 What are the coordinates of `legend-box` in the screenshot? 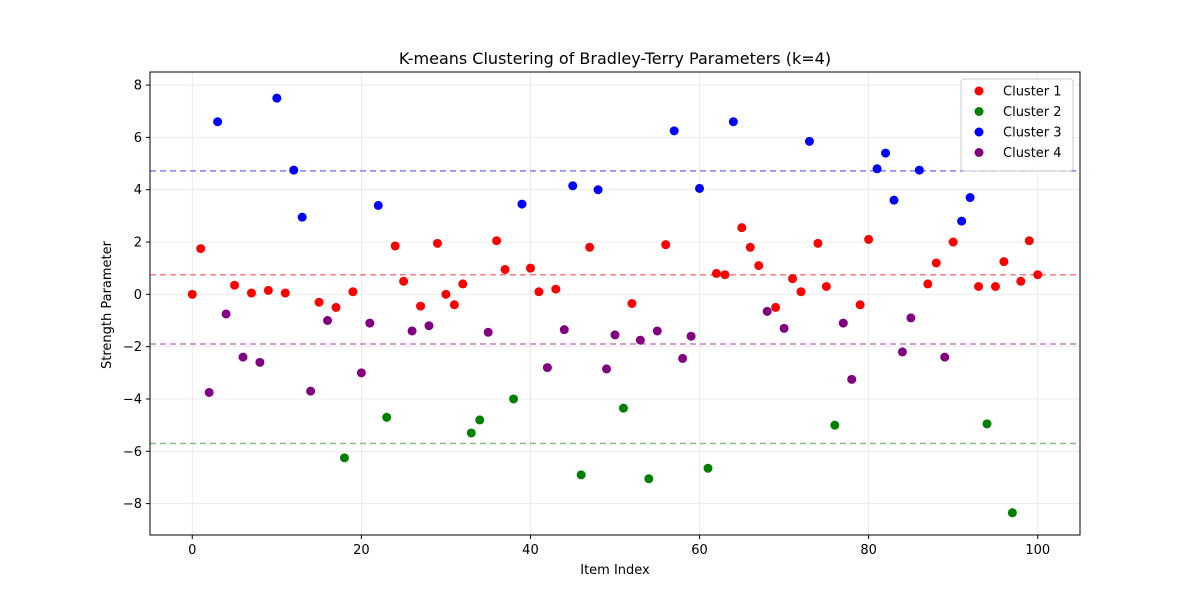 It's located at (1017, 125).